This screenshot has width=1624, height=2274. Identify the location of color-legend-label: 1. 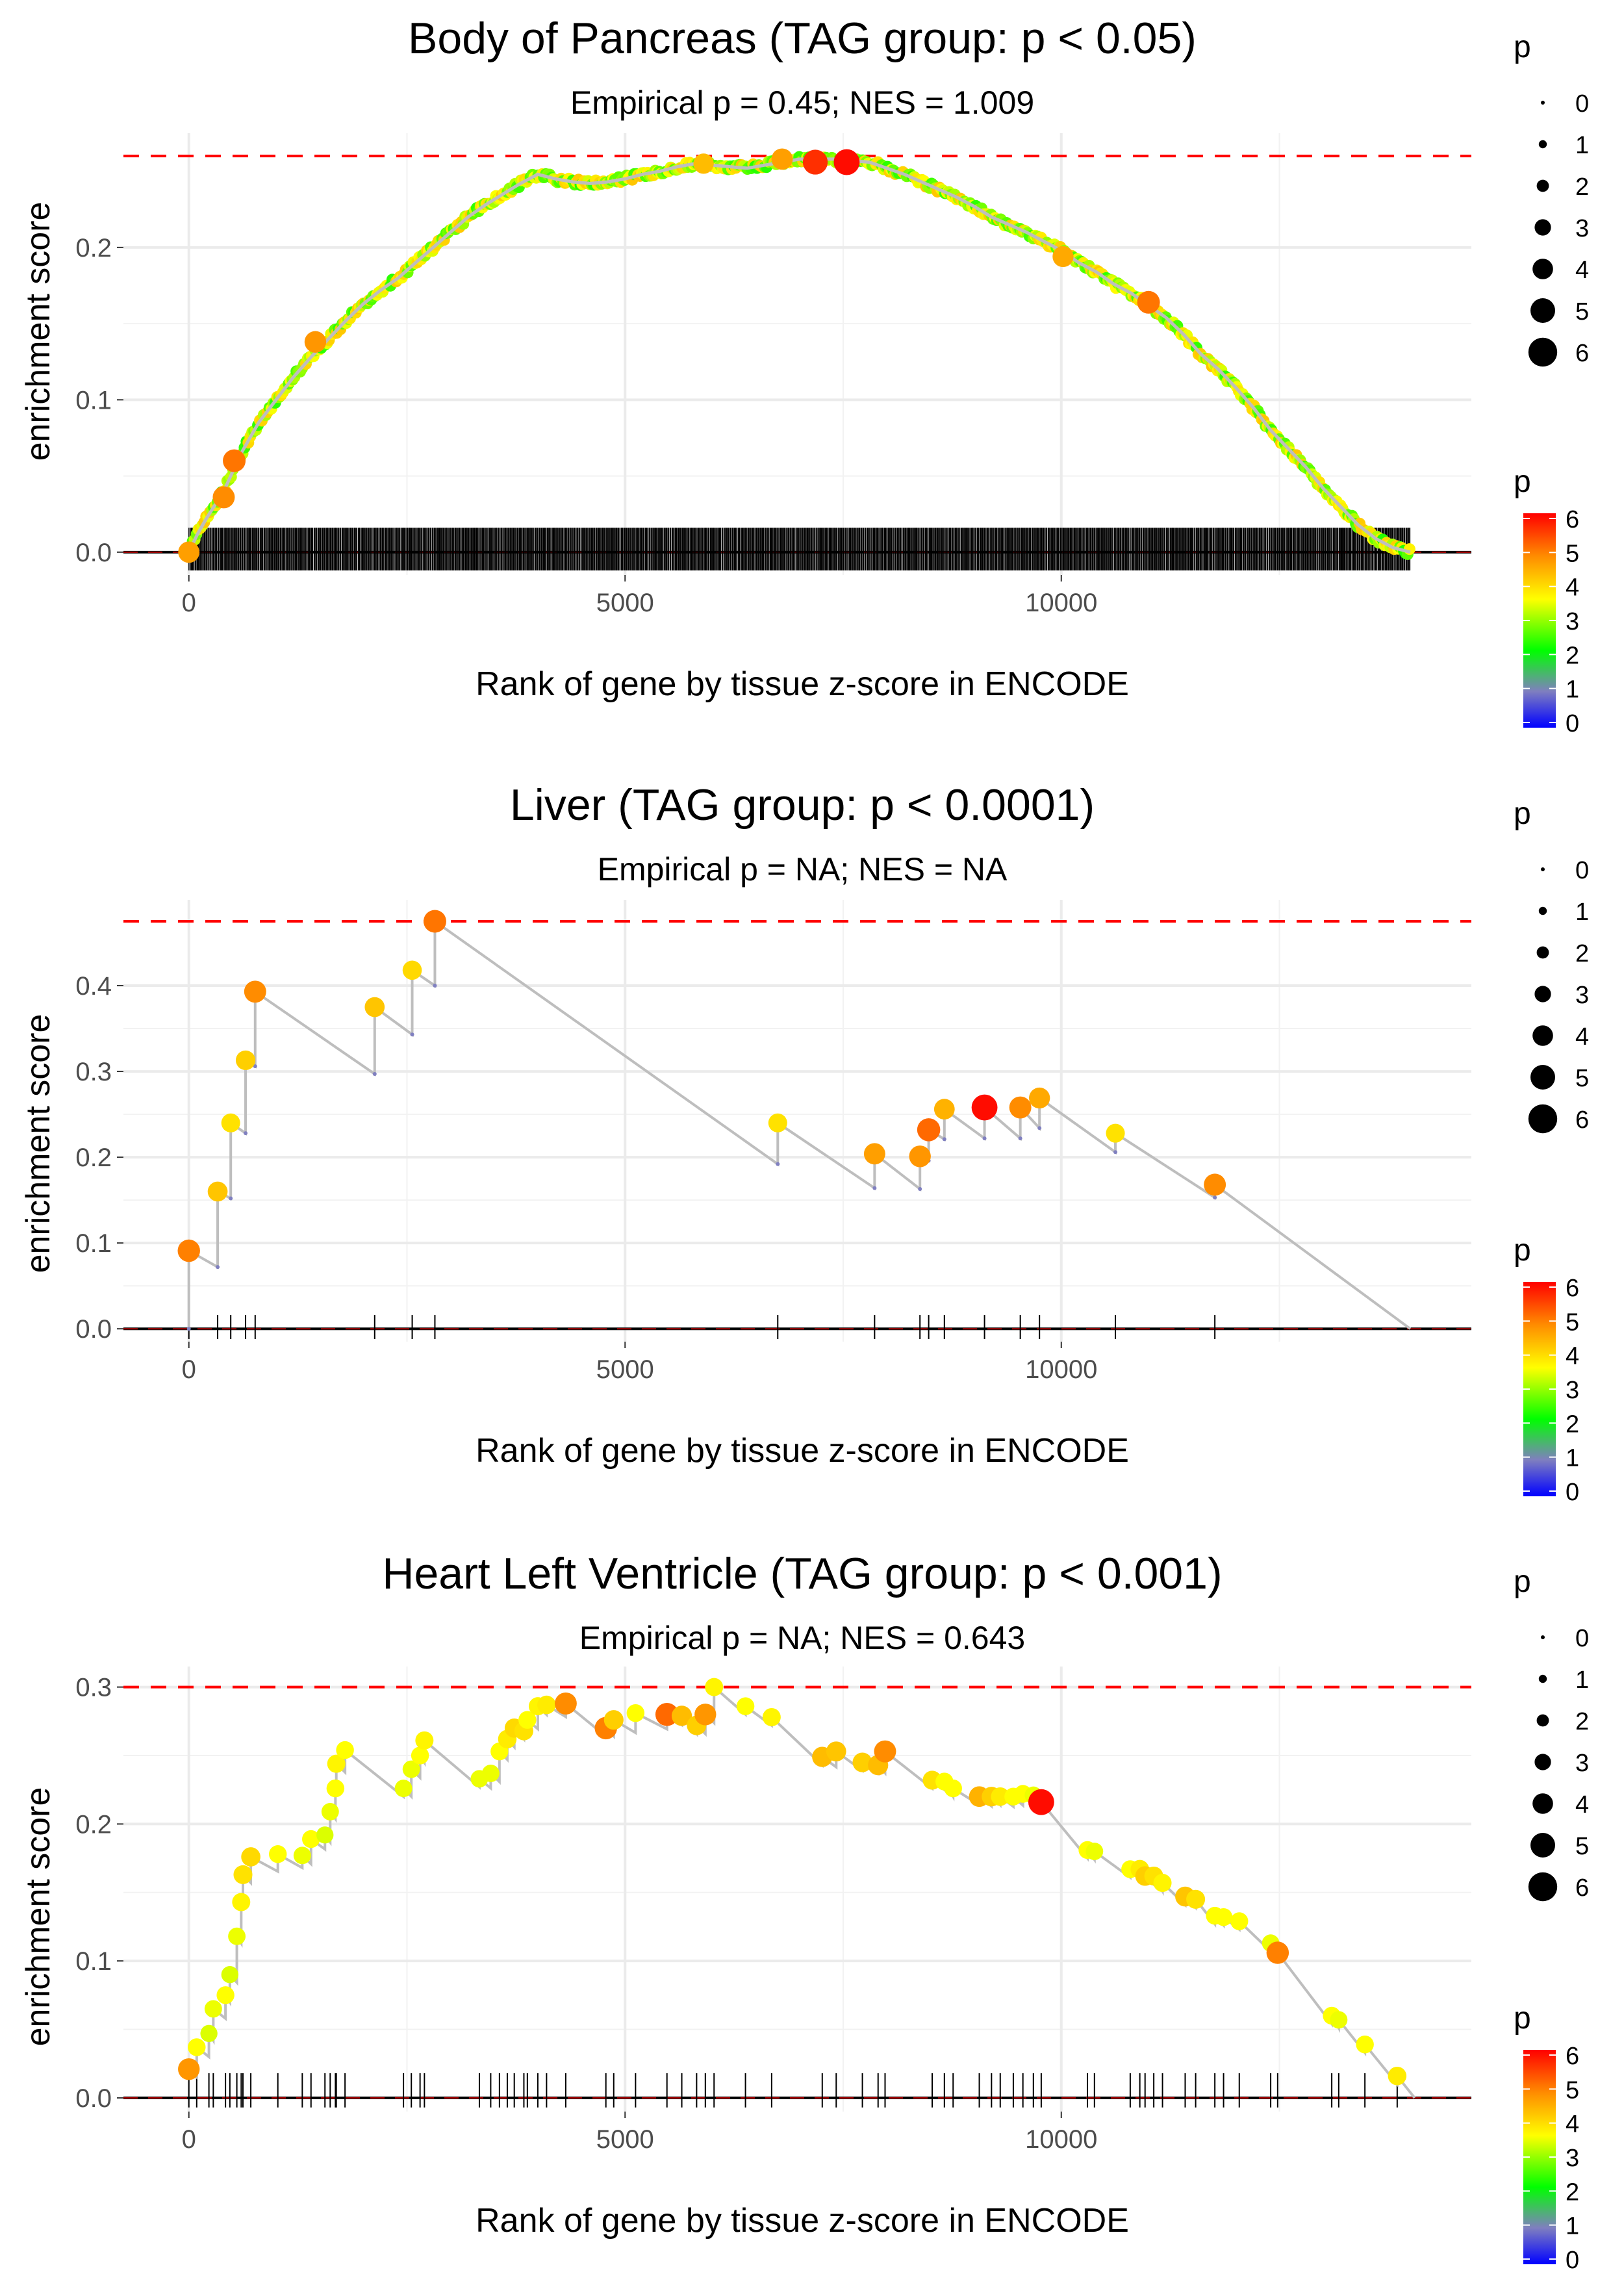
(1572, 2226).